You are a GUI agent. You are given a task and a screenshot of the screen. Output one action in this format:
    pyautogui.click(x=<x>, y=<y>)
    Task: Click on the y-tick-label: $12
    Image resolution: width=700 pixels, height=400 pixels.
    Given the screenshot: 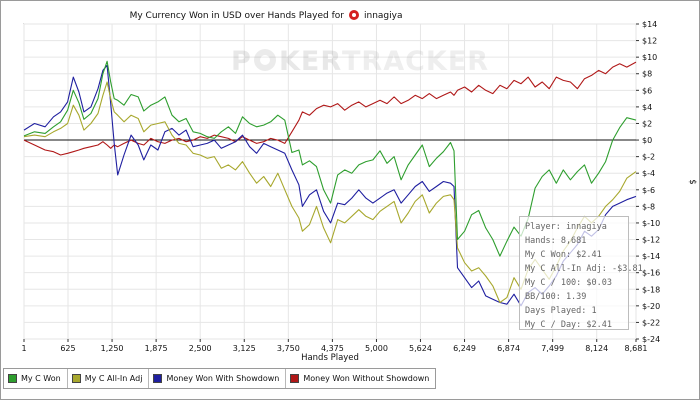 What is the action you would take?
    pyautogui.click(x=649, y=41)
    